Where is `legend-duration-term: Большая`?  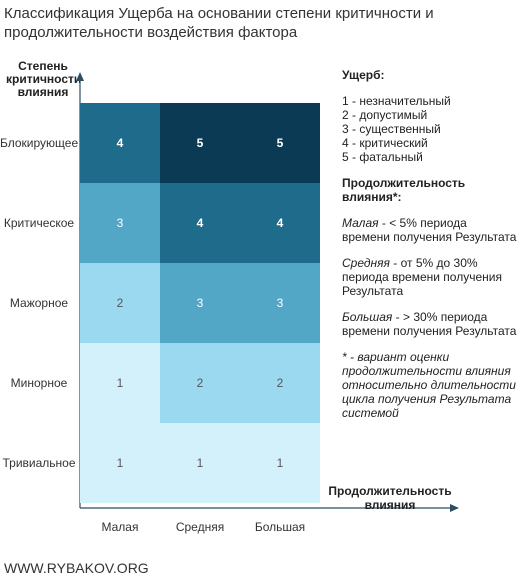
legend-duration-term: Большая is located at coordinates (367, 317).